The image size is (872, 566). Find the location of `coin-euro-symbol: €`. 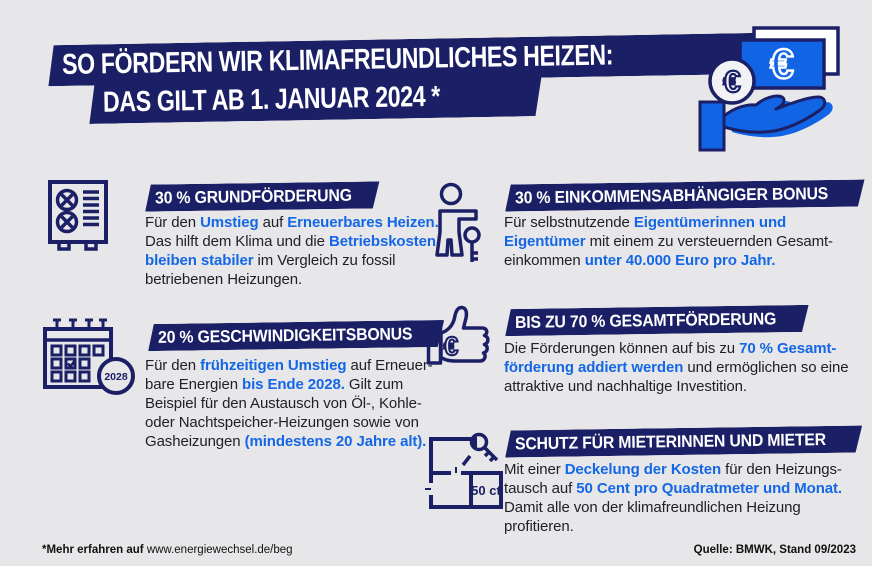

coin-euro-symbol: € is located at coordinates (731, 81).